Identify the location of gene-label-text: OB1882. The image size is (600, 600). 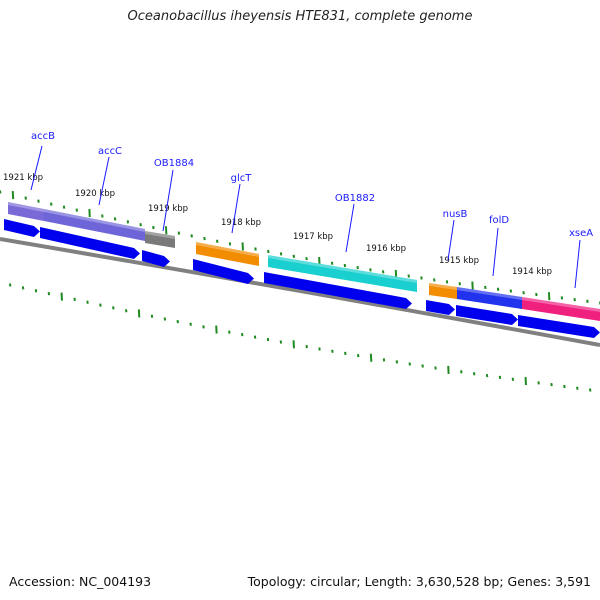
(355, 198).